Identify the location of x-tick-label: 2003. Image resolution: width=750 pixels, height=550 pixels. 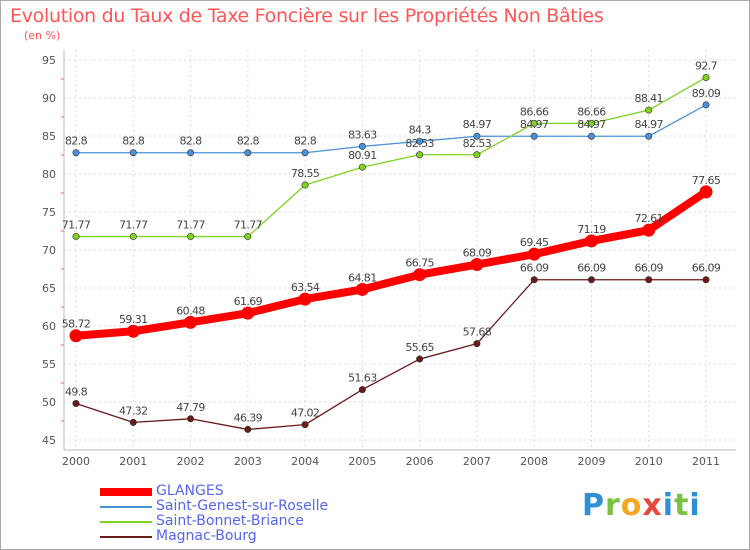
(248, 461).